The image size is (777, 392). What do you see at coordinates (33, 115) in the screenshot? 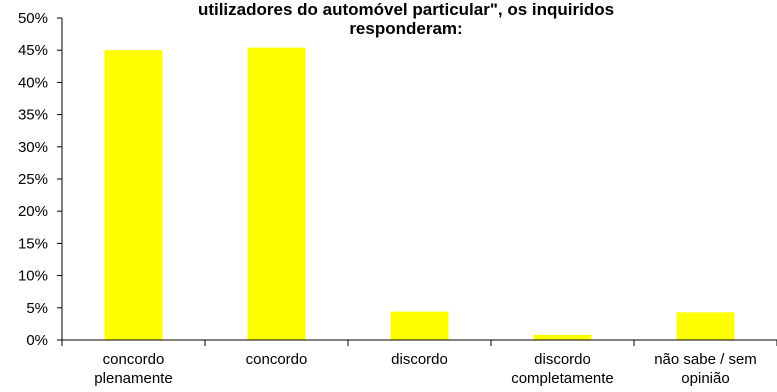
I see `y-tick-label: 35%` at bounding box center [33, 115].